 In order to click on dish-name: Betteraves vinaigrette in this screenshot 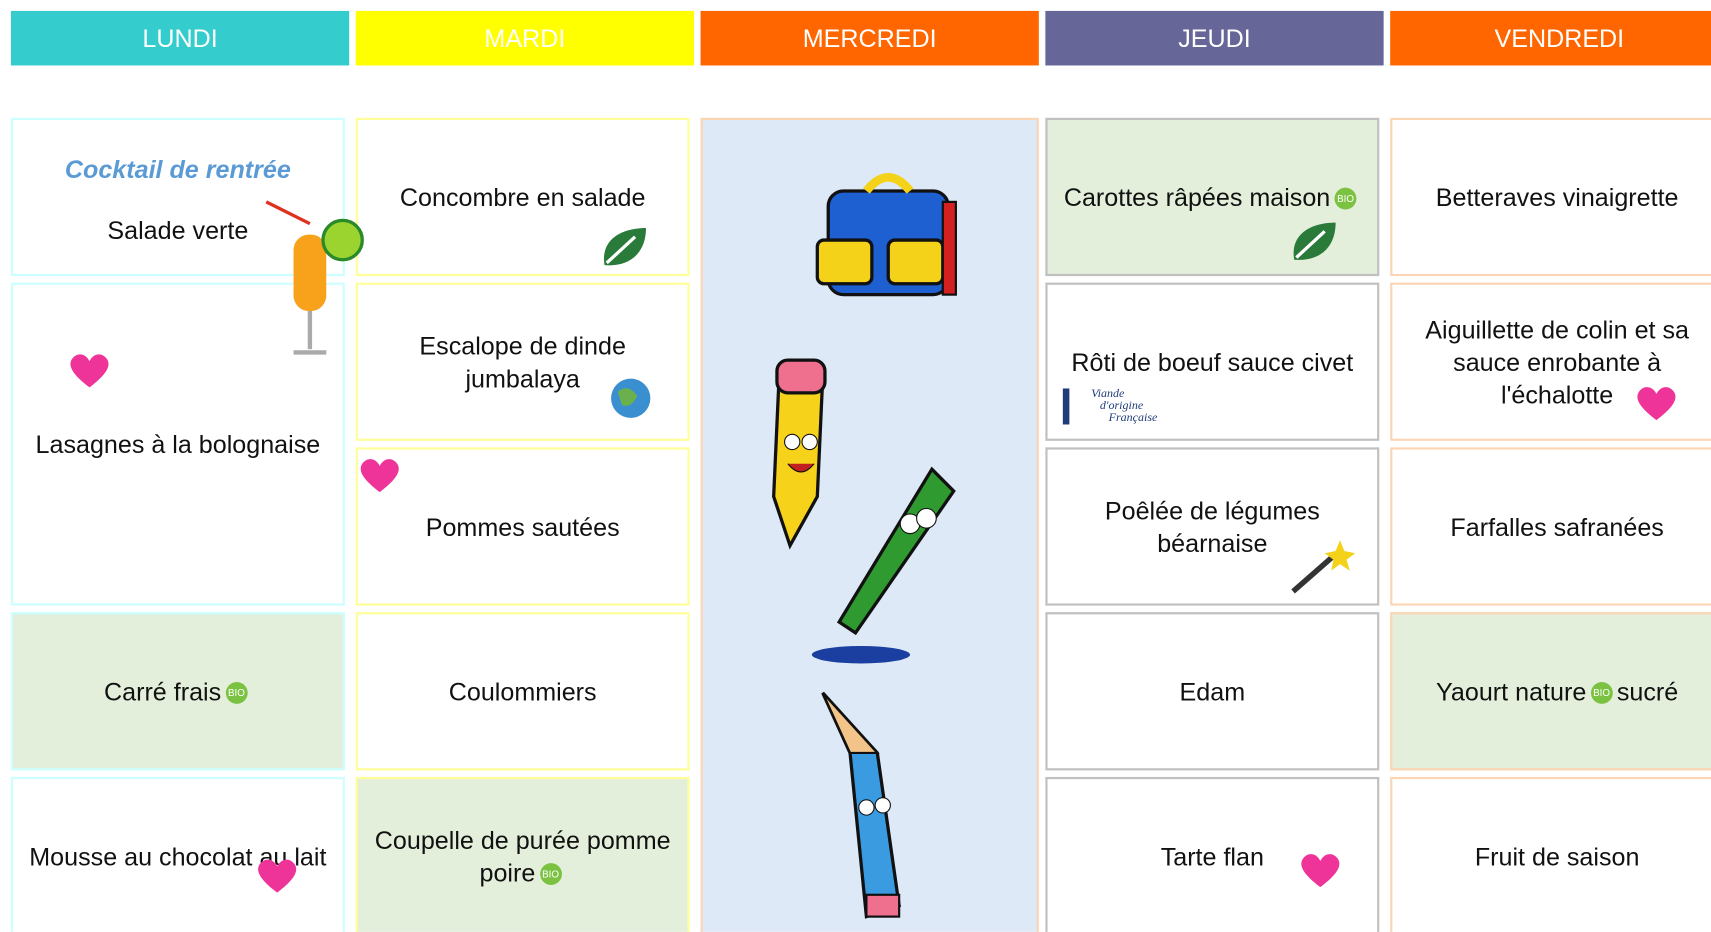, I will do `click(1557, 197)`.